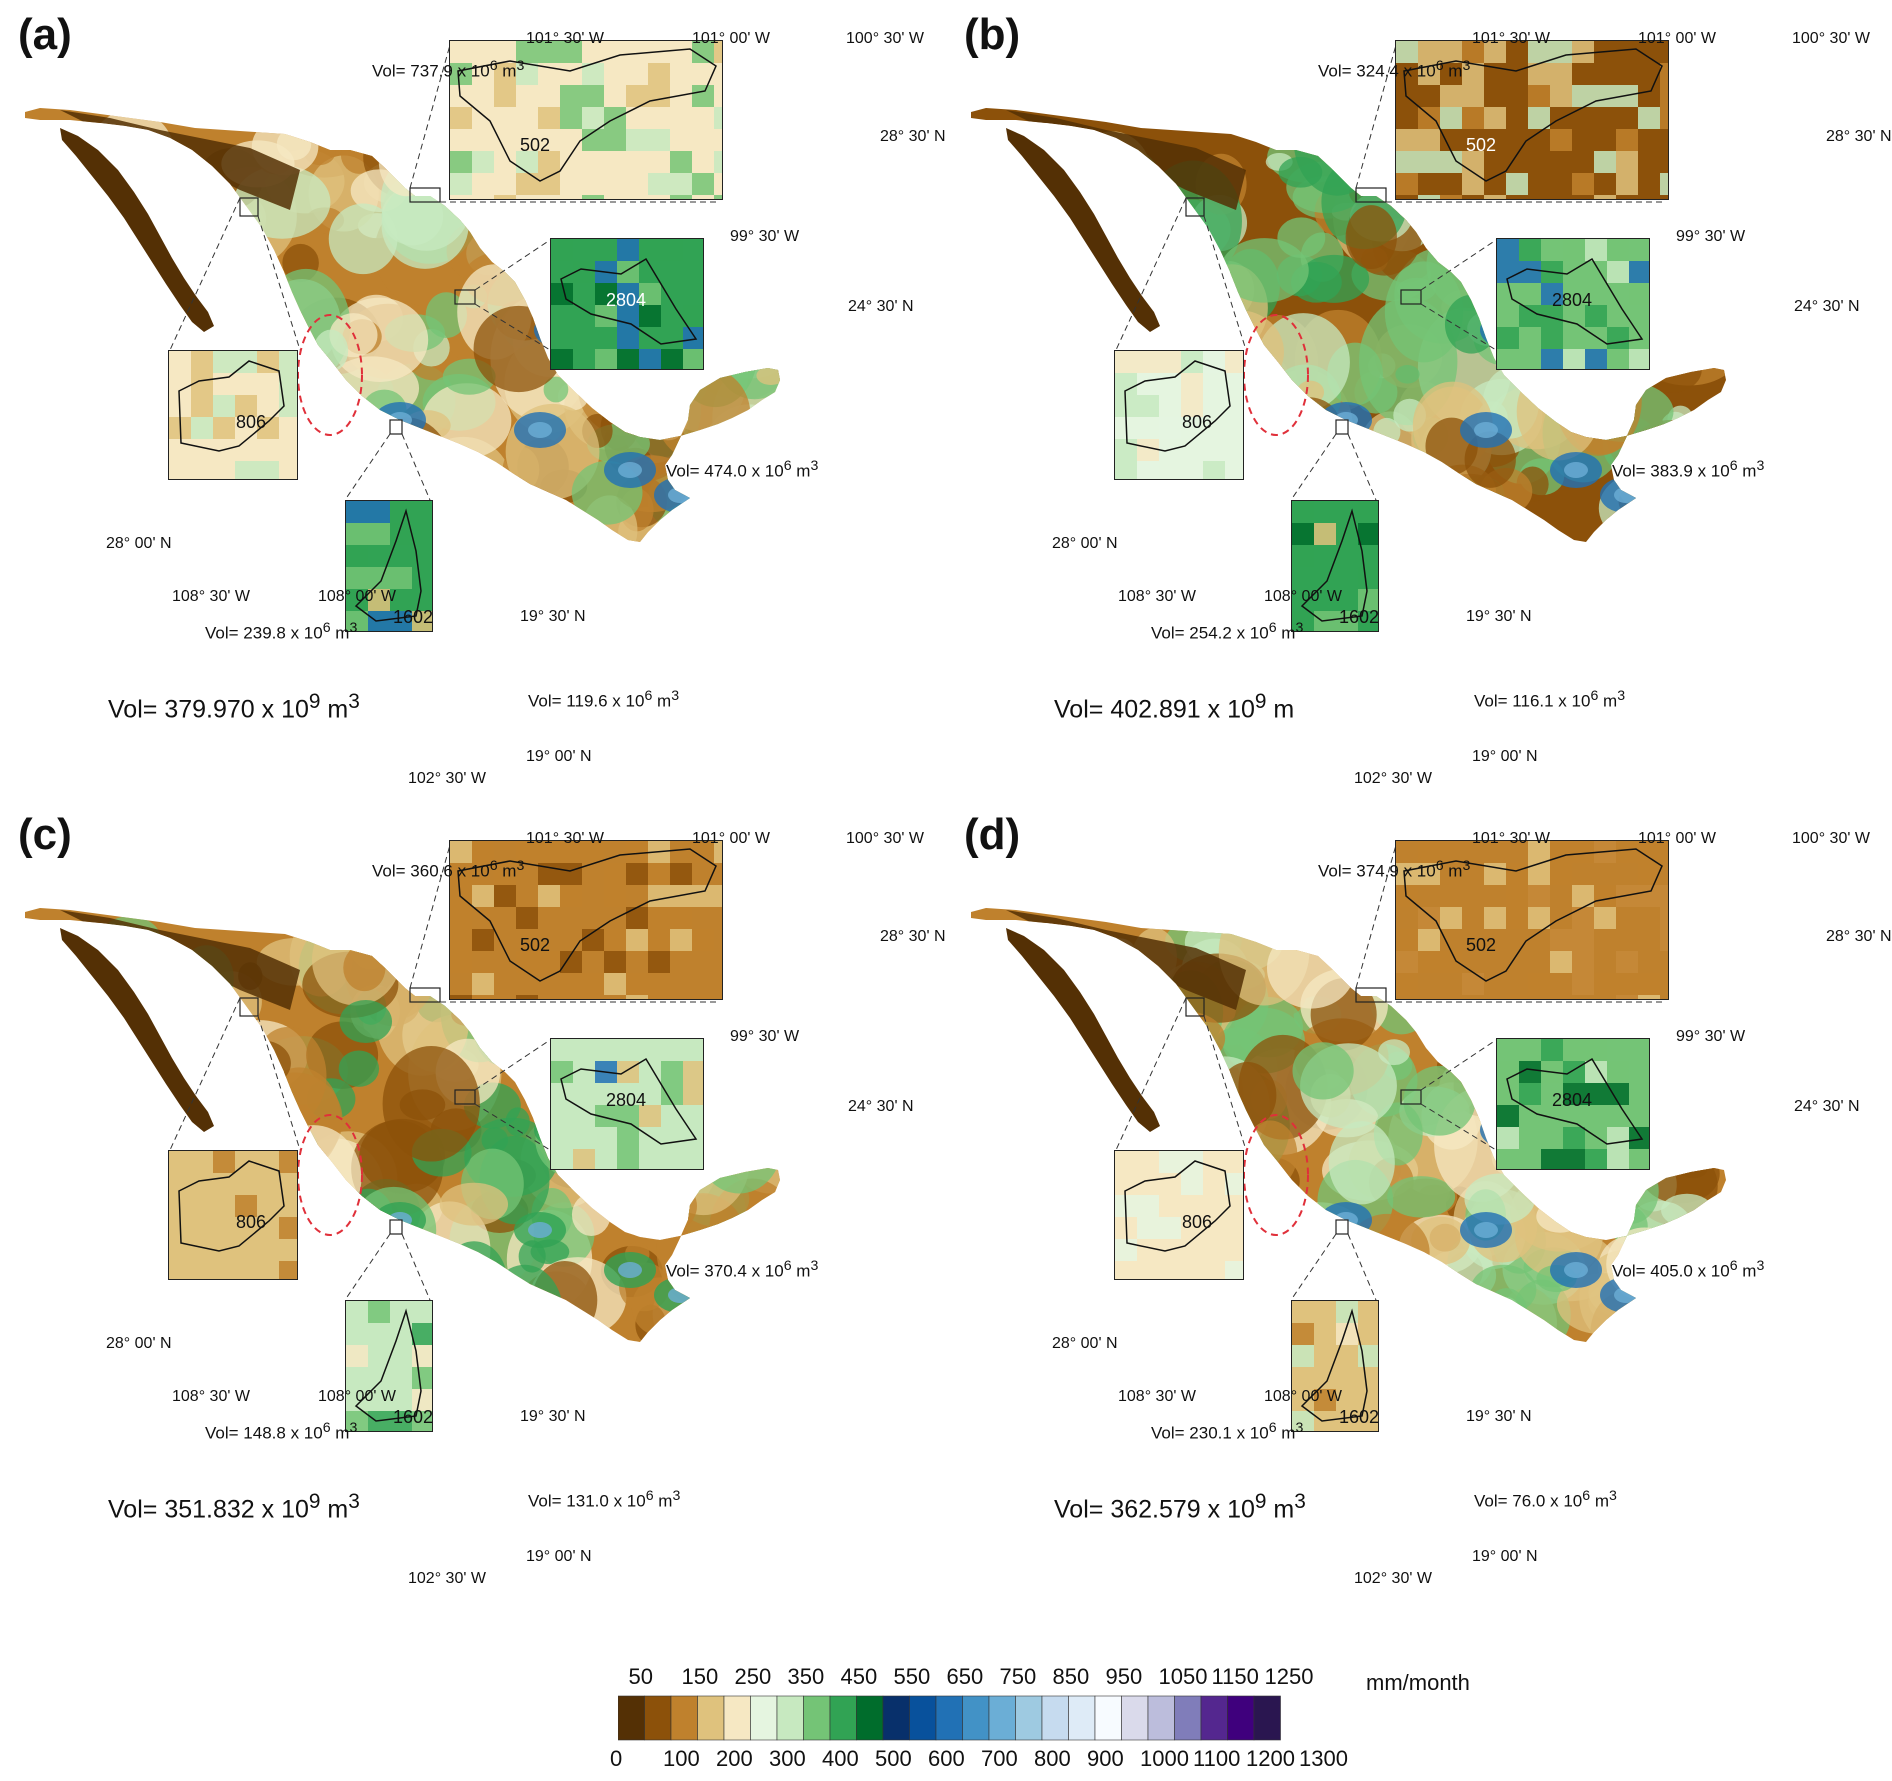  I want to click on colorbar-bottom-label: 600, so click(946, 1758).